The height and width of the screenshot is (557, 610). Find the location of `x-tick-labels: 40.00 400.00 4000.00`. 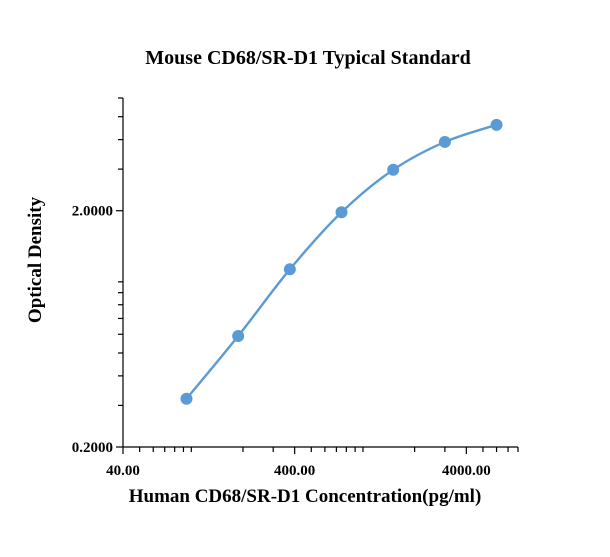

x-tick-labels: 40.00 400.00 4000.00 is located at coordinates (298, 471).